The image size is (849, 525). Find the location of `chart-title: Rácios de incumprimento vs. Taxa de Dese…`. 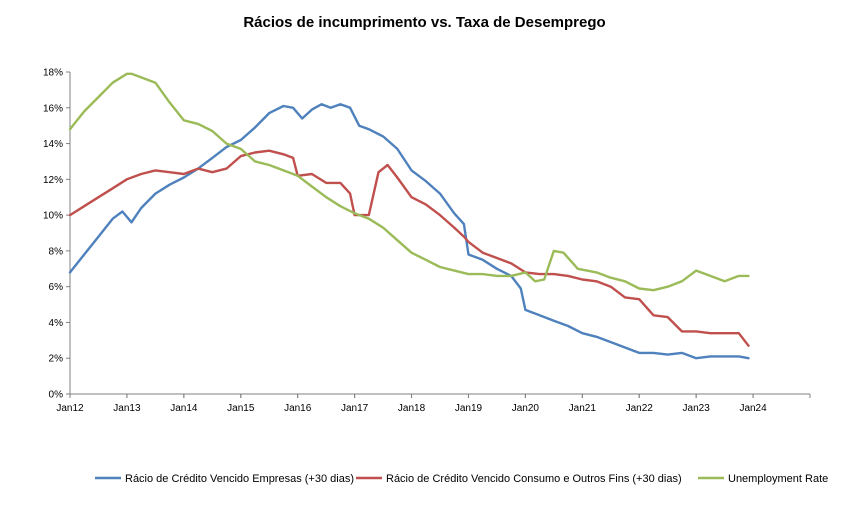

chart-title: Rácios de incumprimento vs. Taxa de Dese… is located at coordinates (424, 22).